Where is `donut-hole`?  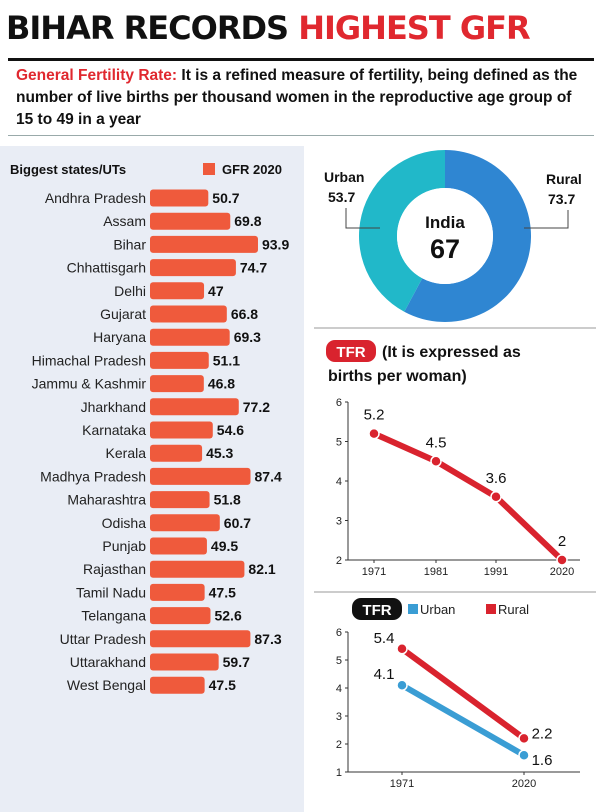 donut-hole is located at coordinates (445, 236).